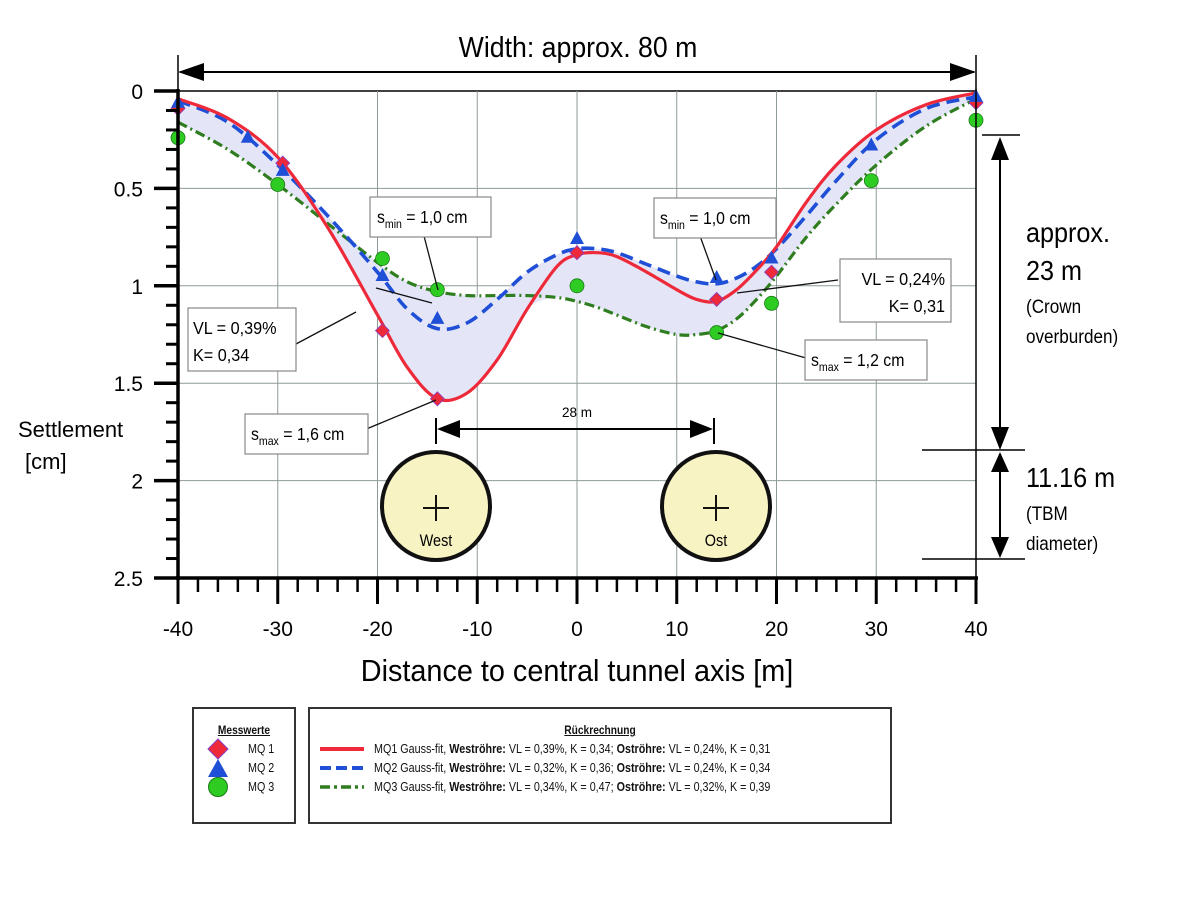  Describe the element at coordinates (1072, 336) in the screenshot. I see `svg-text: overburden)` at that location.